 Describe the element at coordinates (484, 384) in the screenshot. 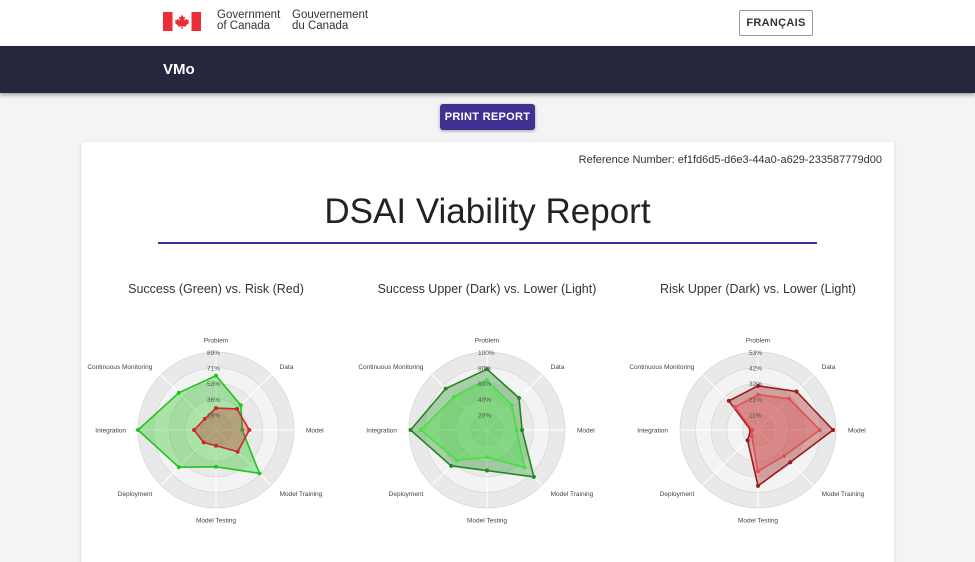

I see `radar-tick-label: 60%` at that location.